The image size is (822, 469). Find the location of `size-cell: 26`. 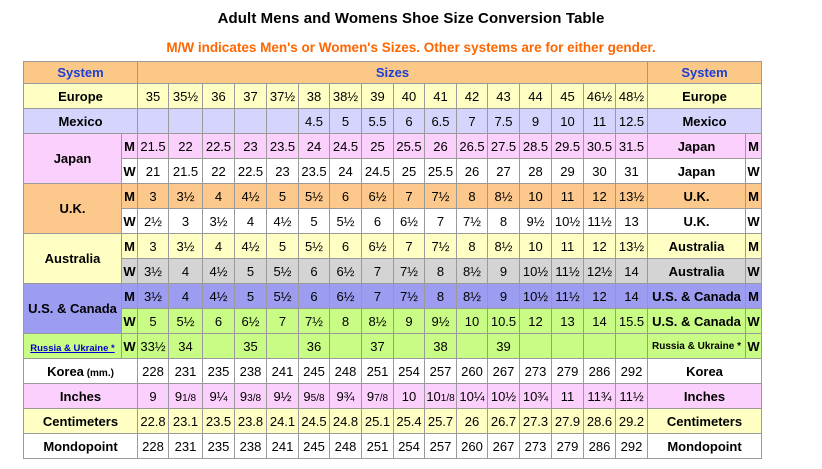

size-cell: 26 is located at coordinates (472, 171).